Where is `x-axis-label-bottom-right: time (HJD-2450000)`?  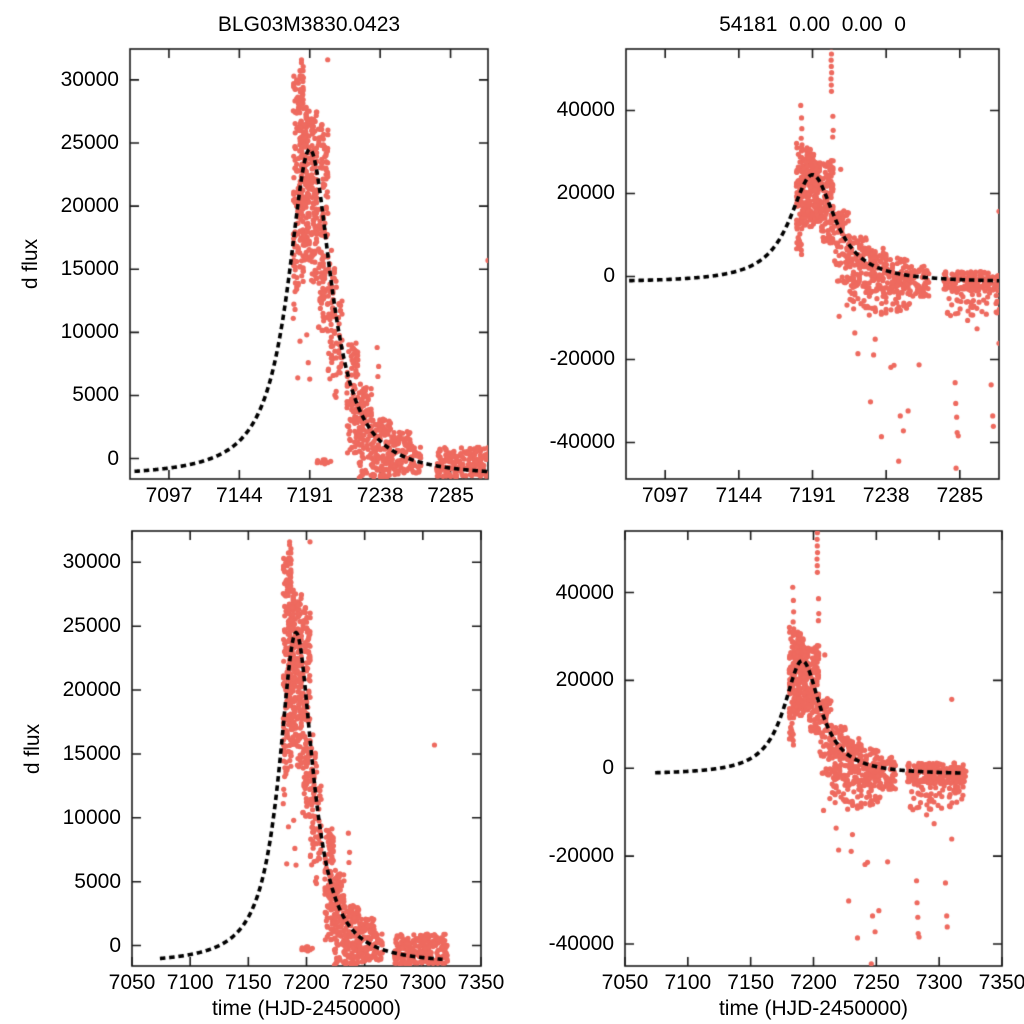
x-axis-label-bottom-right: time (HJD-2450000) is located at coordinates (813, 1008).